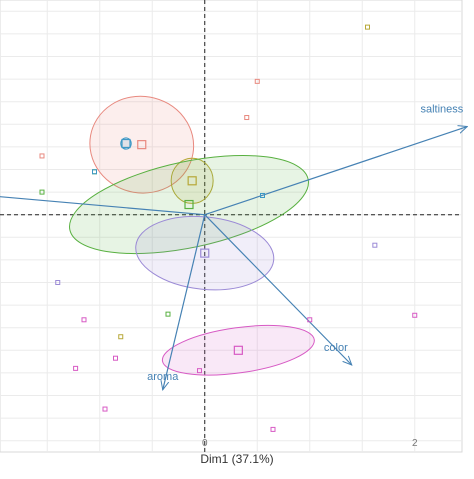 The height and width of the screenshot is (479, 474). I want to click on variable-label: saltiness, so click(441, 110).